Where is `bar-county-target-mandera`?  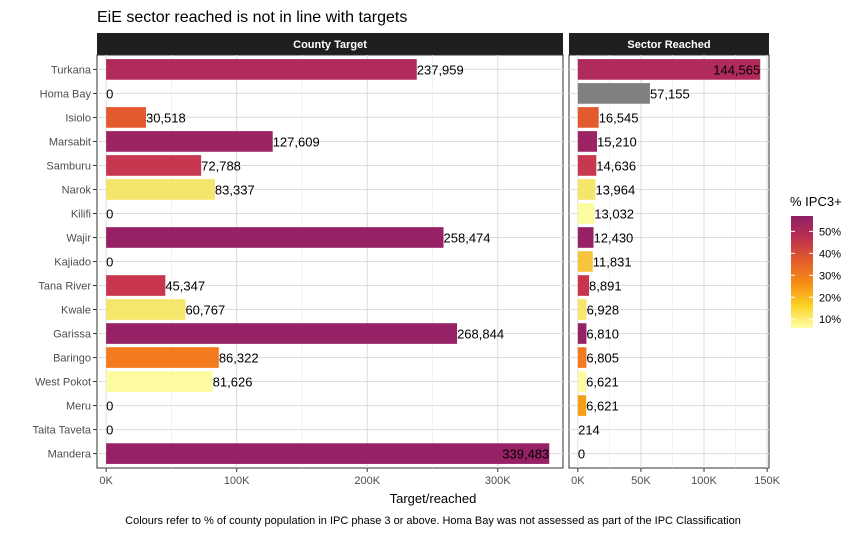
bar-county-target-mandera is located at coordinates (328, 453).